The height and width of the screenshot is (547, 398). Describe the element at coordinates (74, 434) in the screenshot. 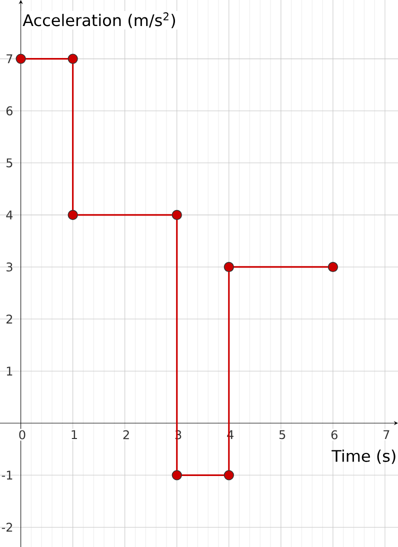

I see `x-tick-label: 1` at that location.